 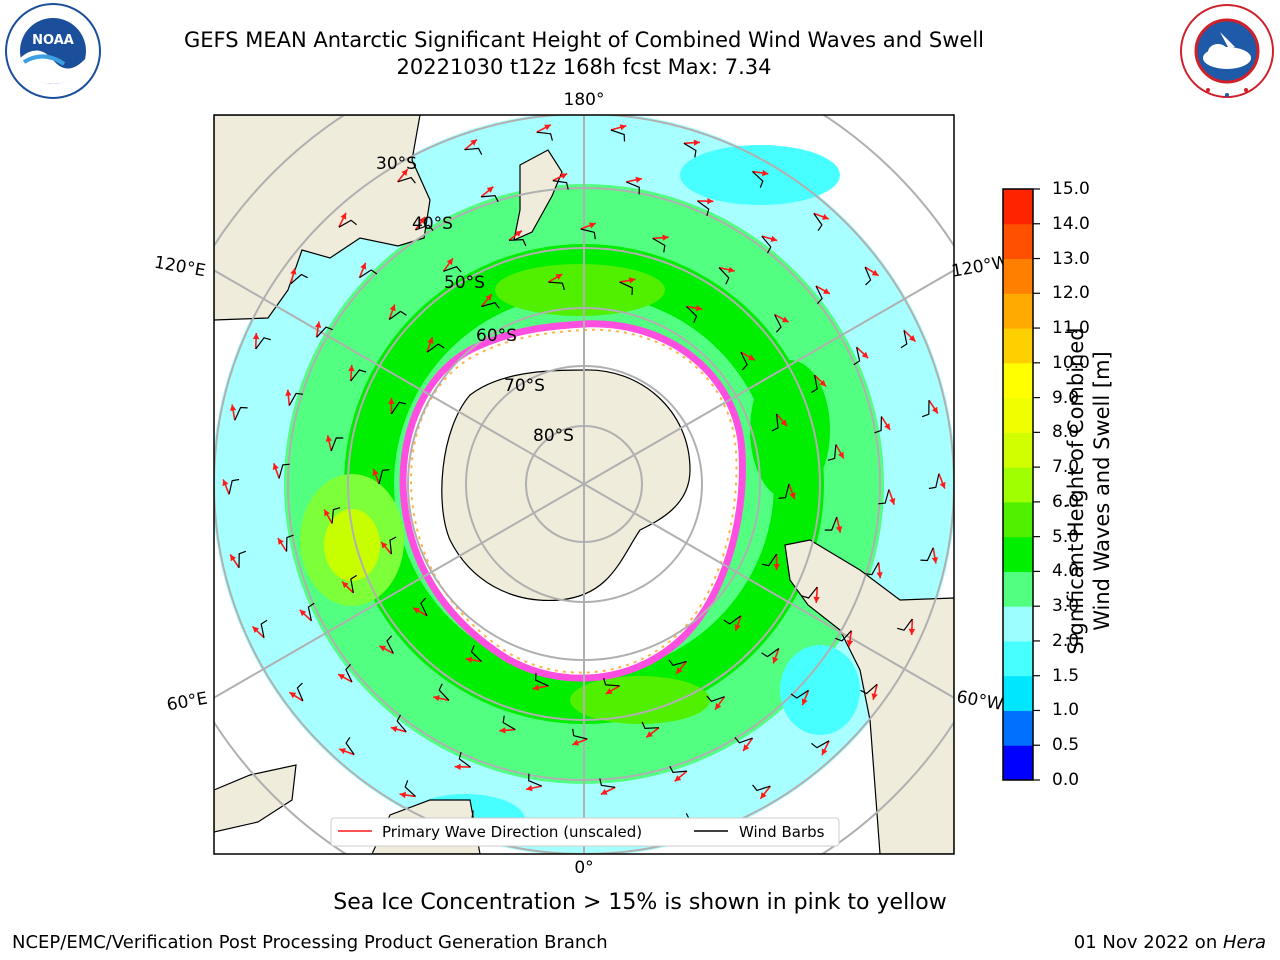 I want to click on australia, so click(x=322, y=218).